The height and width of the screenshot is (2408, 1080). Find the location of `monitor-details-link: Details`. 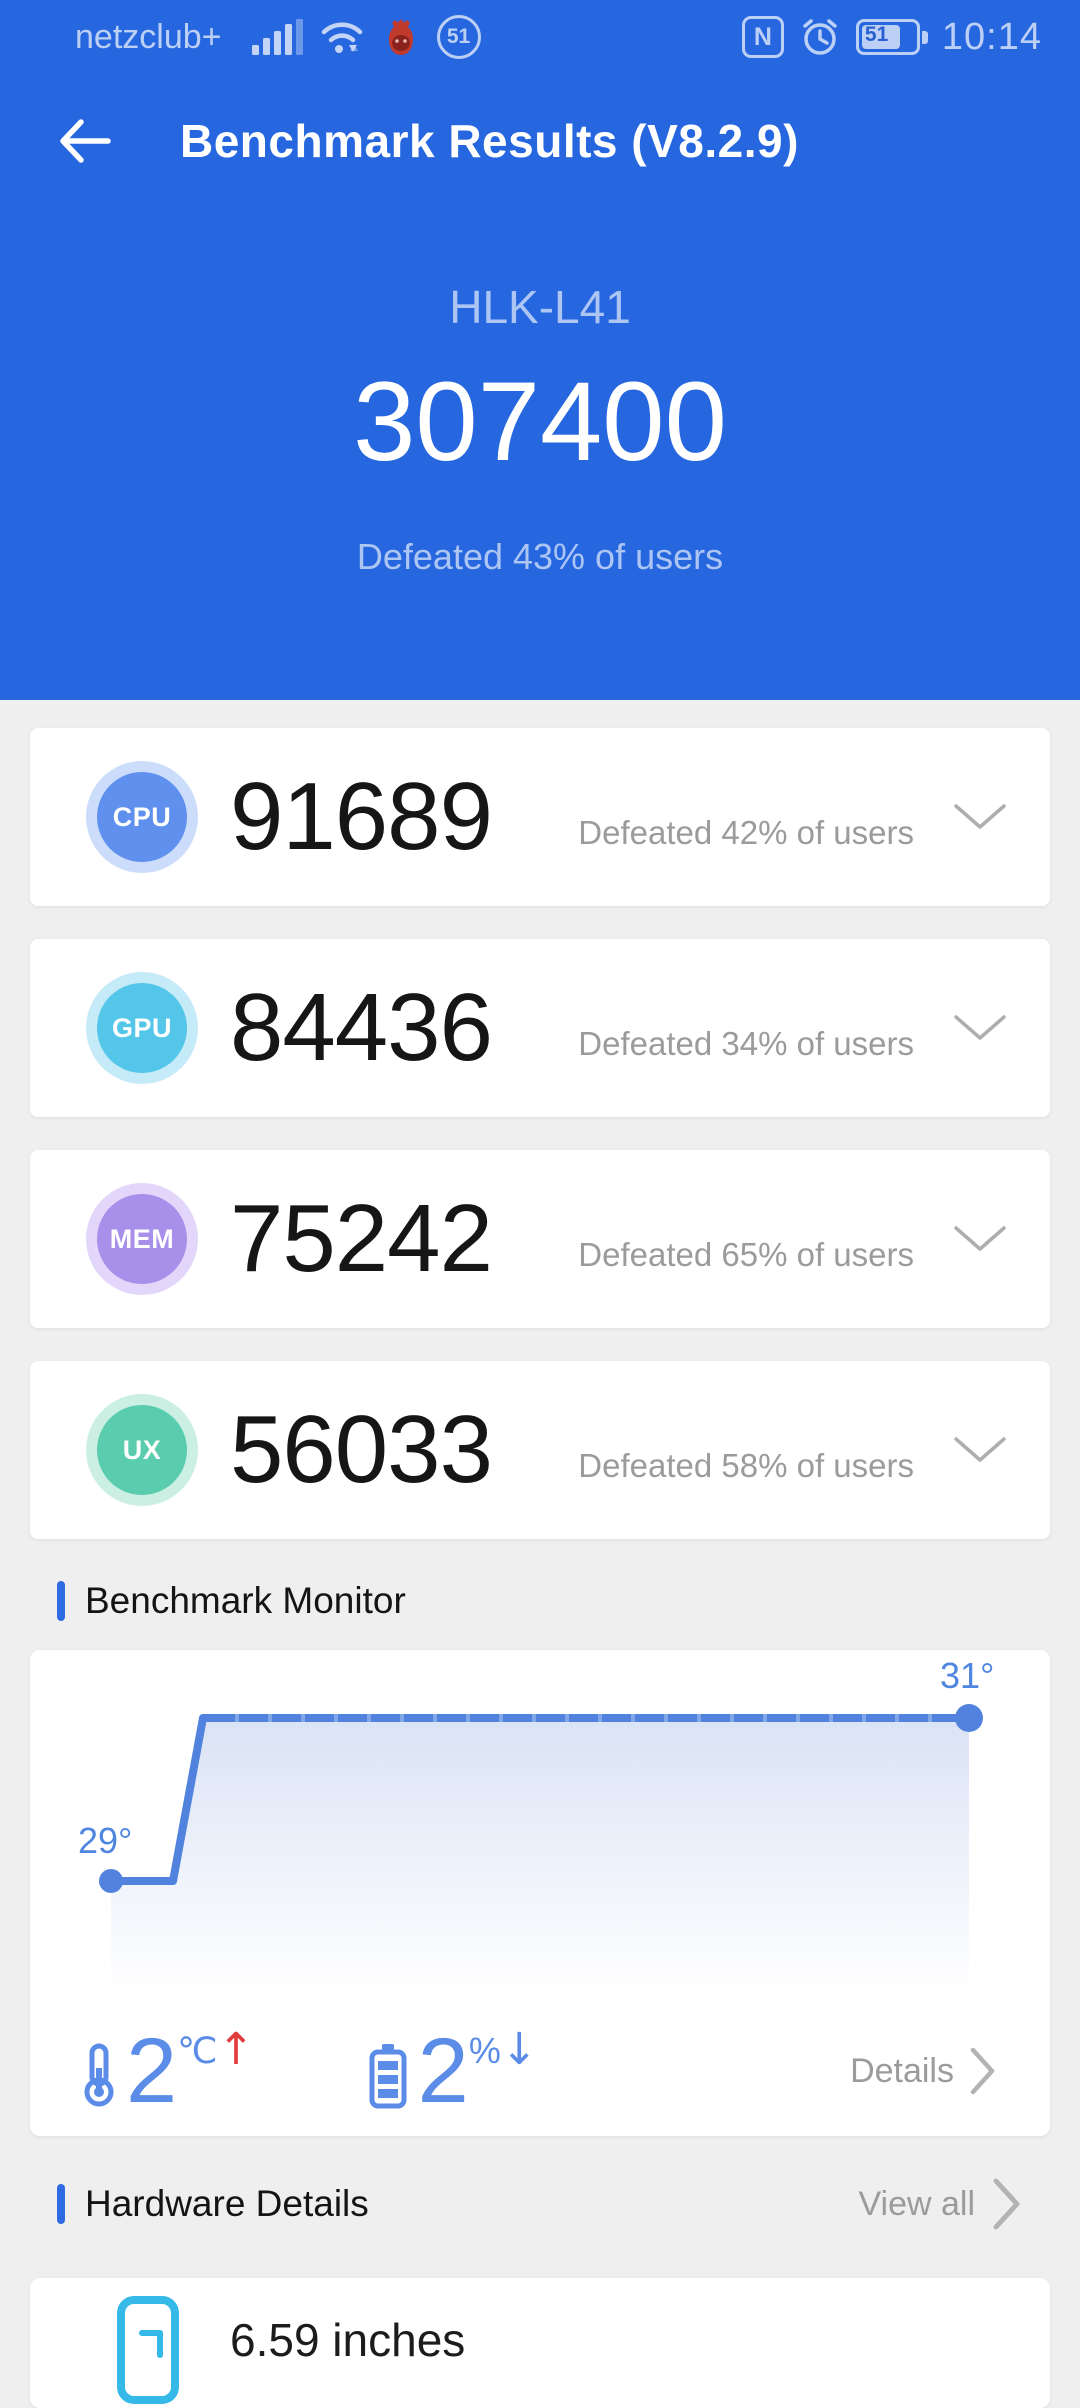

monitor-details-link: Details is located at coordinates (924, 2071).